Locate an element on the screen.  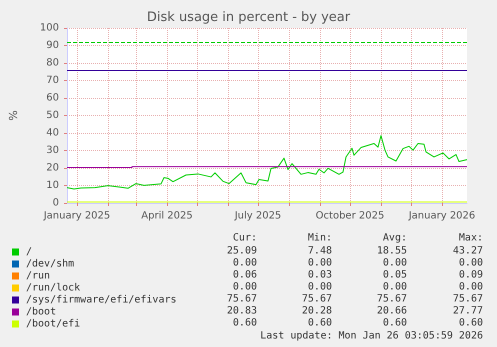
x-tick-label: January 2026 is located at coordinates (442, 216).